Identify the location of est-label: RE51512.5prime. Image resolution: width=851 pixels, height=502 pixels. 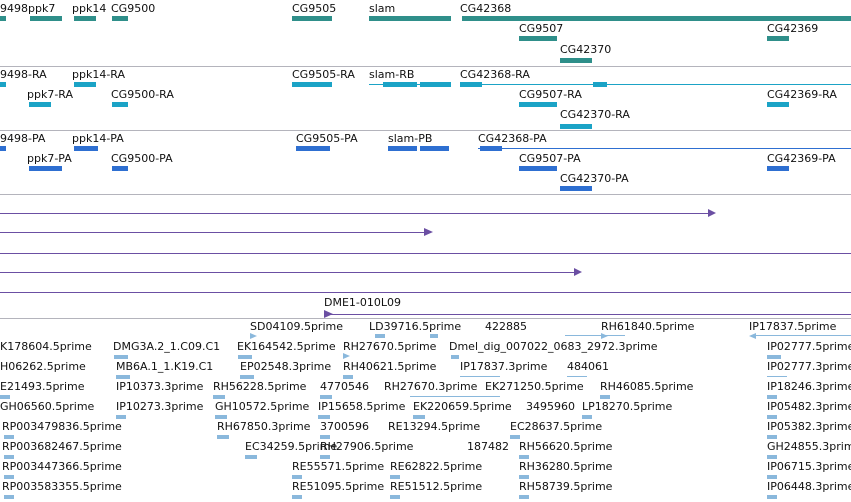
(436, 486).